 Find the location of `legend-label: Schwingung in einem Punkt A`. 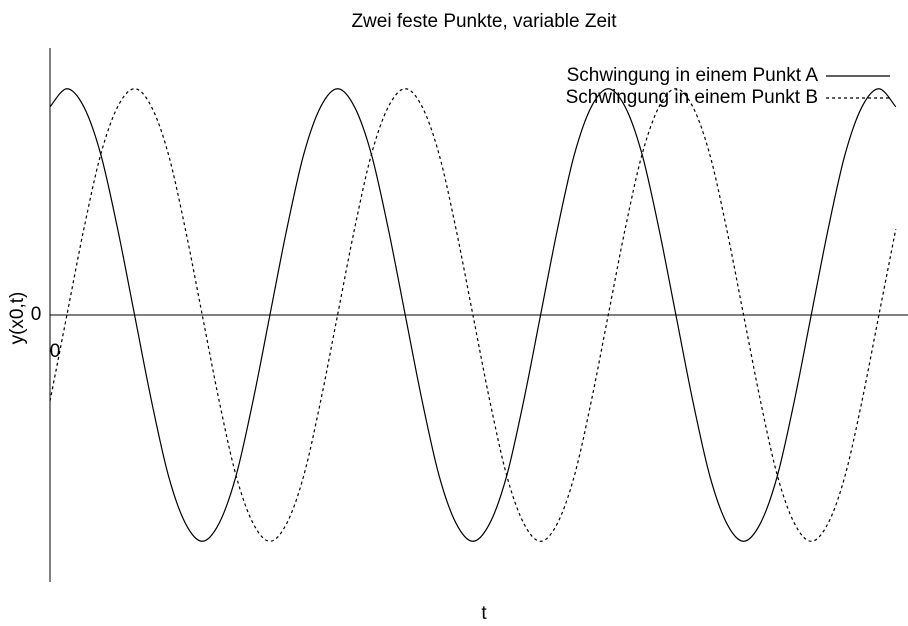

legend-label: Schwingung in einem Punkt A is located at coordinates (693, 75).